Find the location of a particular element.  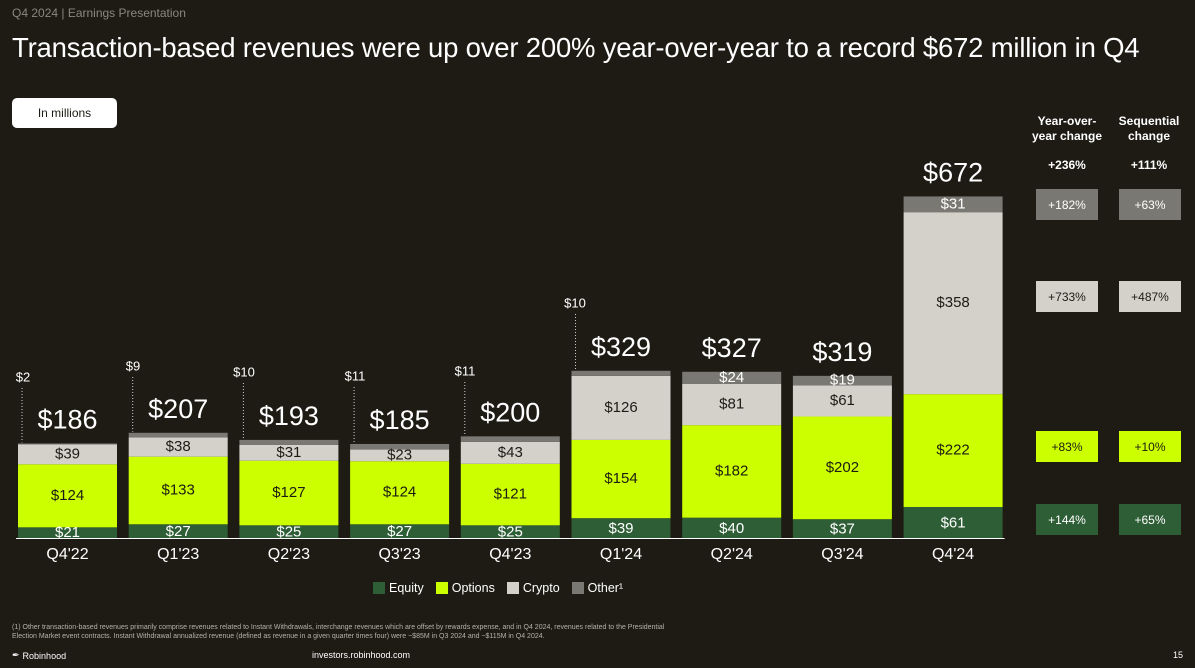

yoy-other-change: +182% is located at coordinates (1067, 204).